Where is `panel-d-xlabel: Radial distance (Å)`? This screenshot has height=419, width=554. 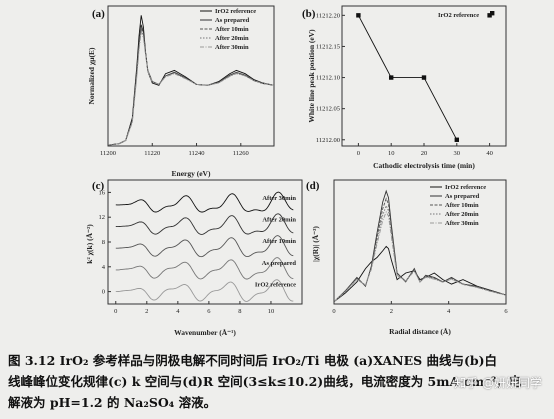 panel-d-xlabel: Radial distance (Å) is located at coordinates (420, 331).